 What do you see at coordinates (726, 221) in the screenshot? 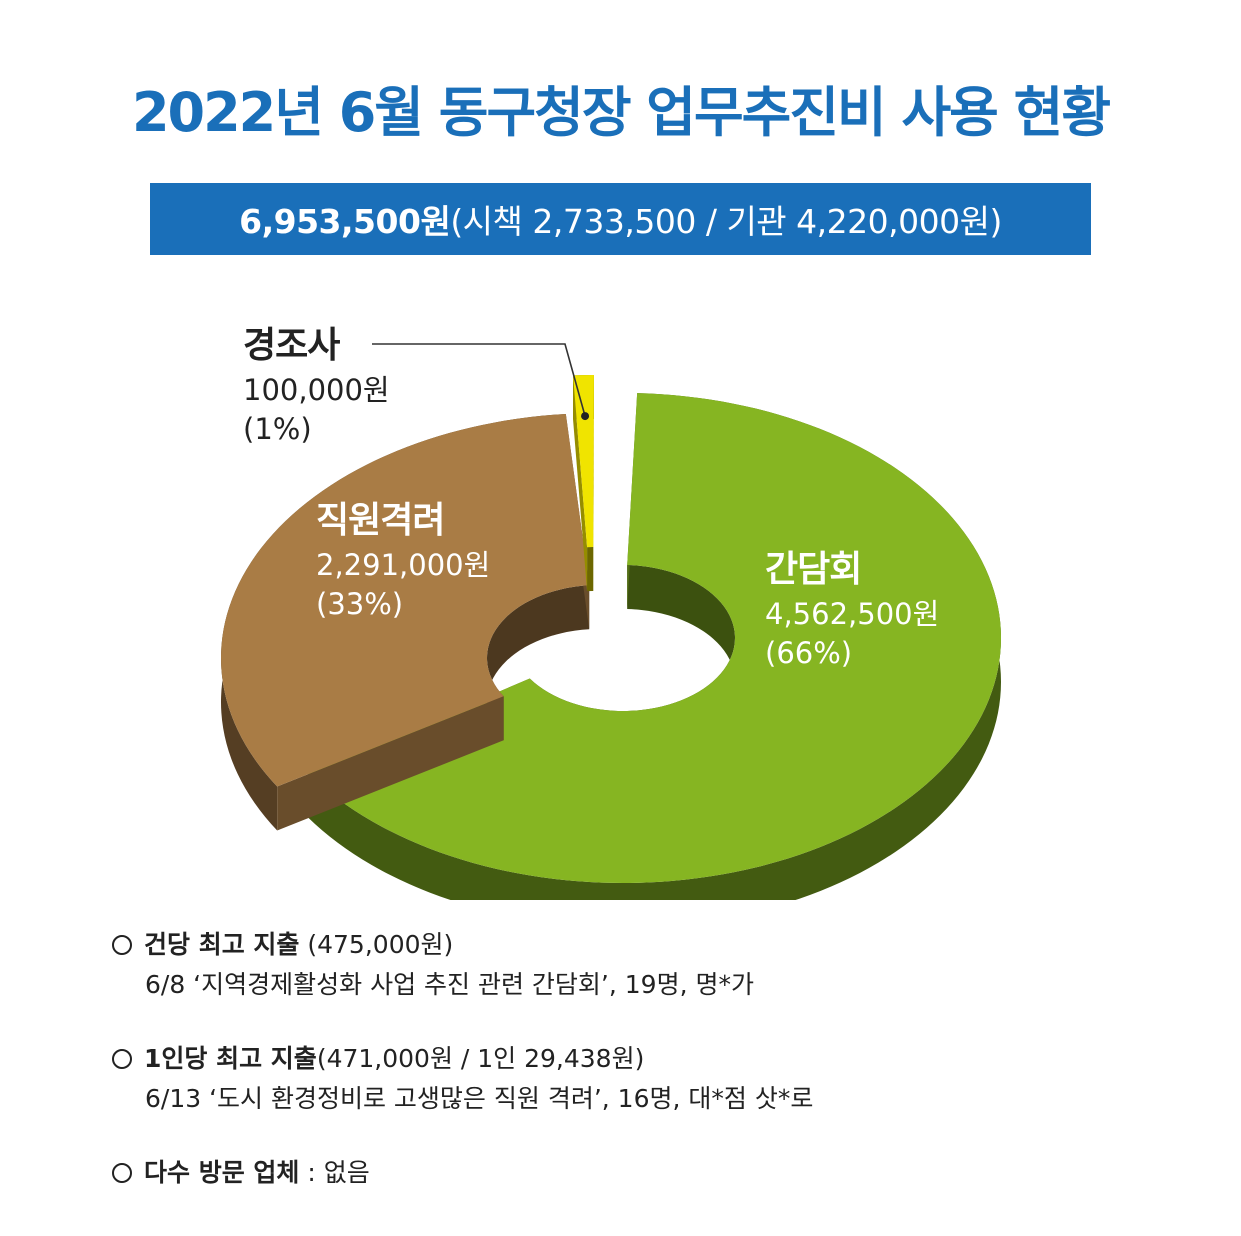
I see `total-breakdown: (시책 2,733,500 / 기관 4,220,000원)` at bounding box center [726, 221].